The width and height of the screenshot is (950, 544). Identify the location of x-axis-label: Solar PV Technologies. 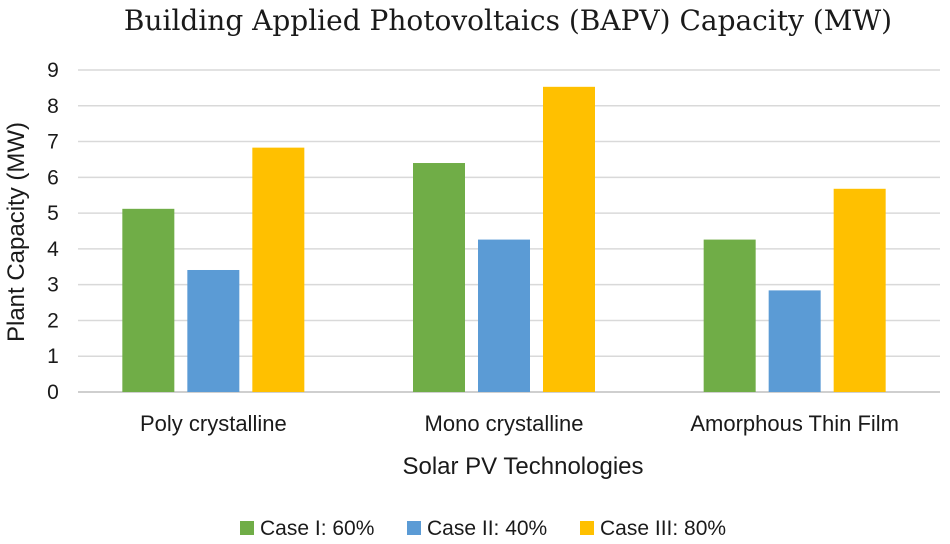
(522, 466).